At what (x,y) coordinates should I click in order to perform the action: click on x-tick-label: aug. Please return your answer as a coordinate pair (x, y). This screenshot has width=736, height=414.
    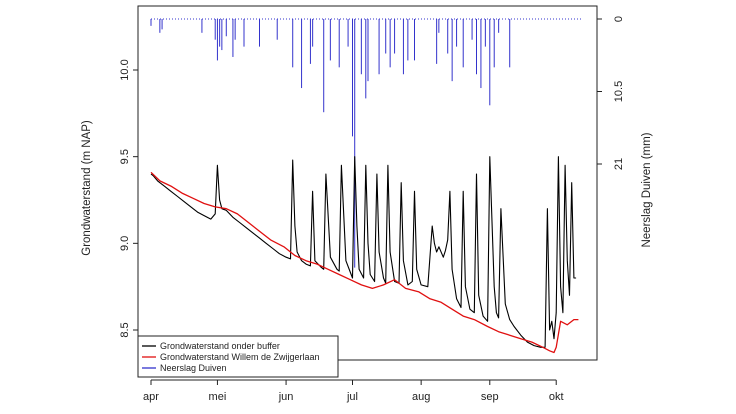
    Looking at the image, I should click on (421, 397).